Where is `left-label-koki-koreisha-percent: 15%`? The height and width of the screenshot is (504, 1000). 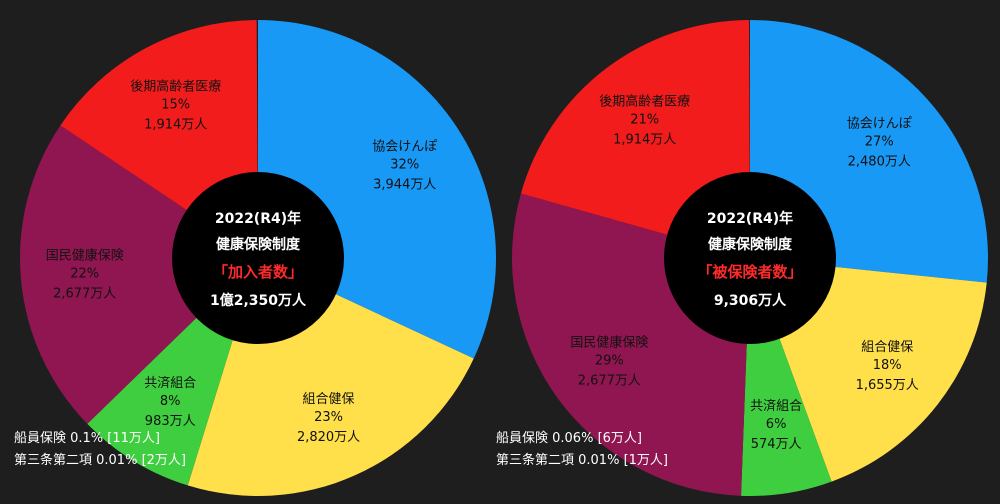 left-label-koki-koreisha-percent: 15% is located at coordinates (175, 105).